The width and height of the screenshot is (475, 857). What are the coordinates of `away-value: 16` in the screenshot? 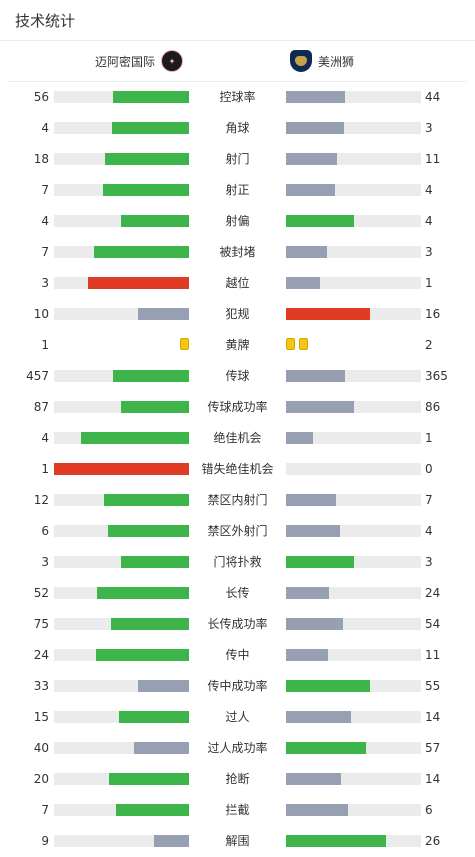 It's located at (433, 314).